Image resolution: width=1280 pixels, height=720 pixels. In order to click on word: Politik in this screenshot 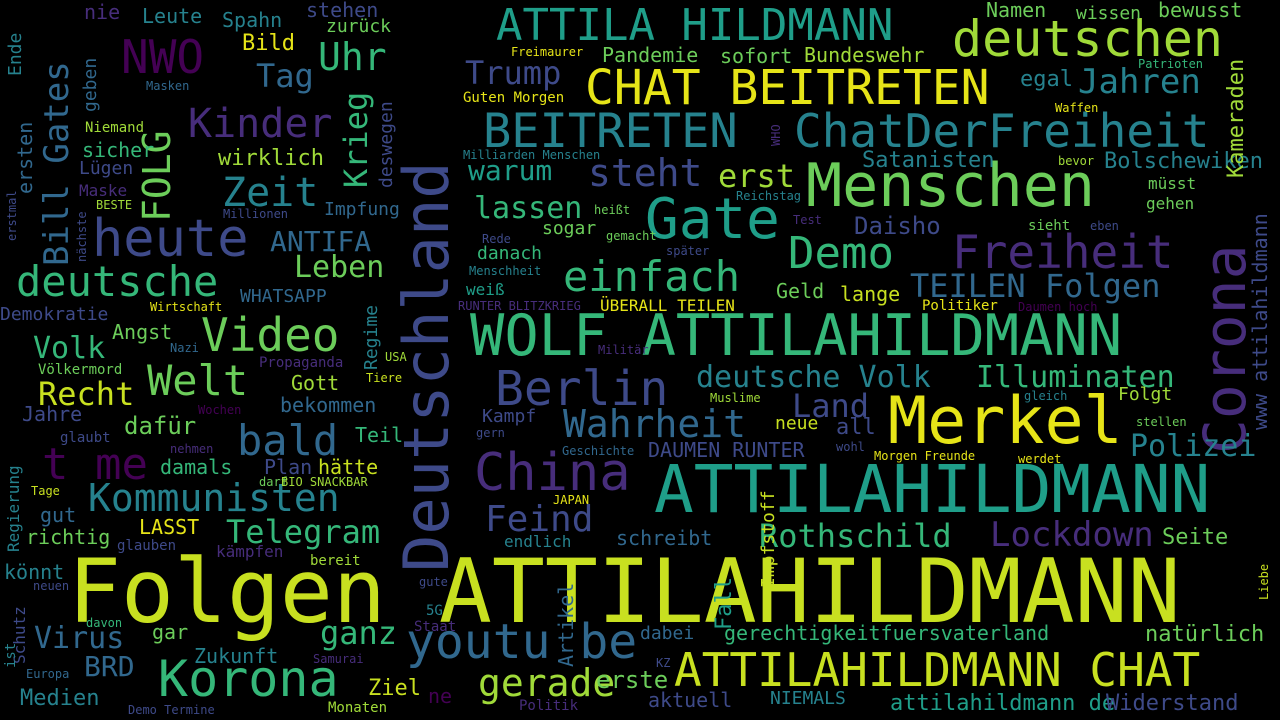, I will do `click(549, 706)`.